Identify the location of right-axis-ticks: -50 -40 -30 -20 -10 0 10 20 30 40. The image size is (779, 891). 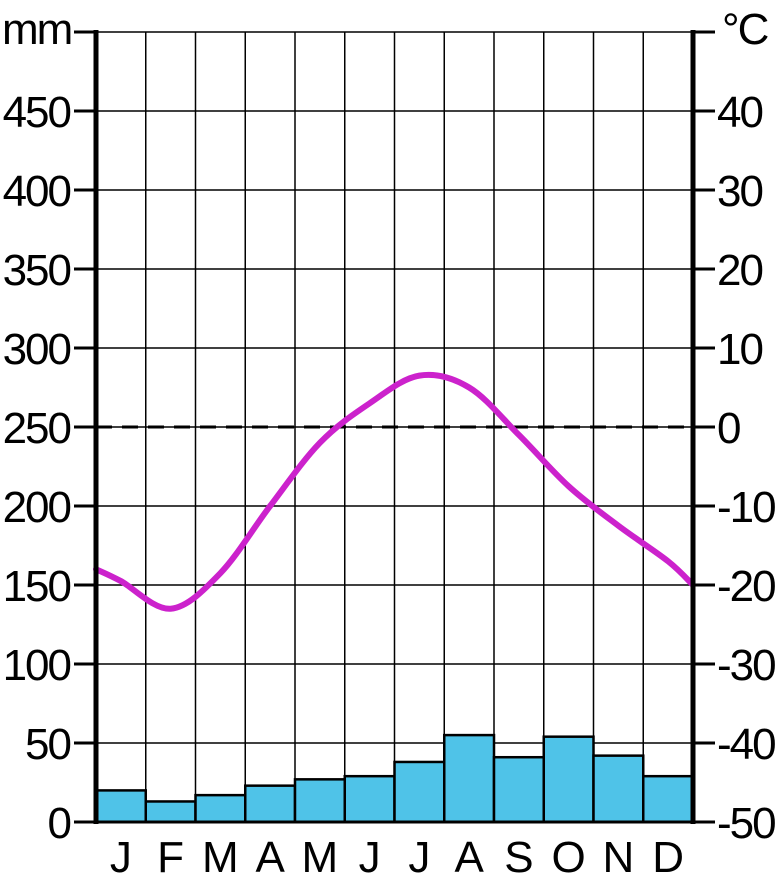
(735, 439).